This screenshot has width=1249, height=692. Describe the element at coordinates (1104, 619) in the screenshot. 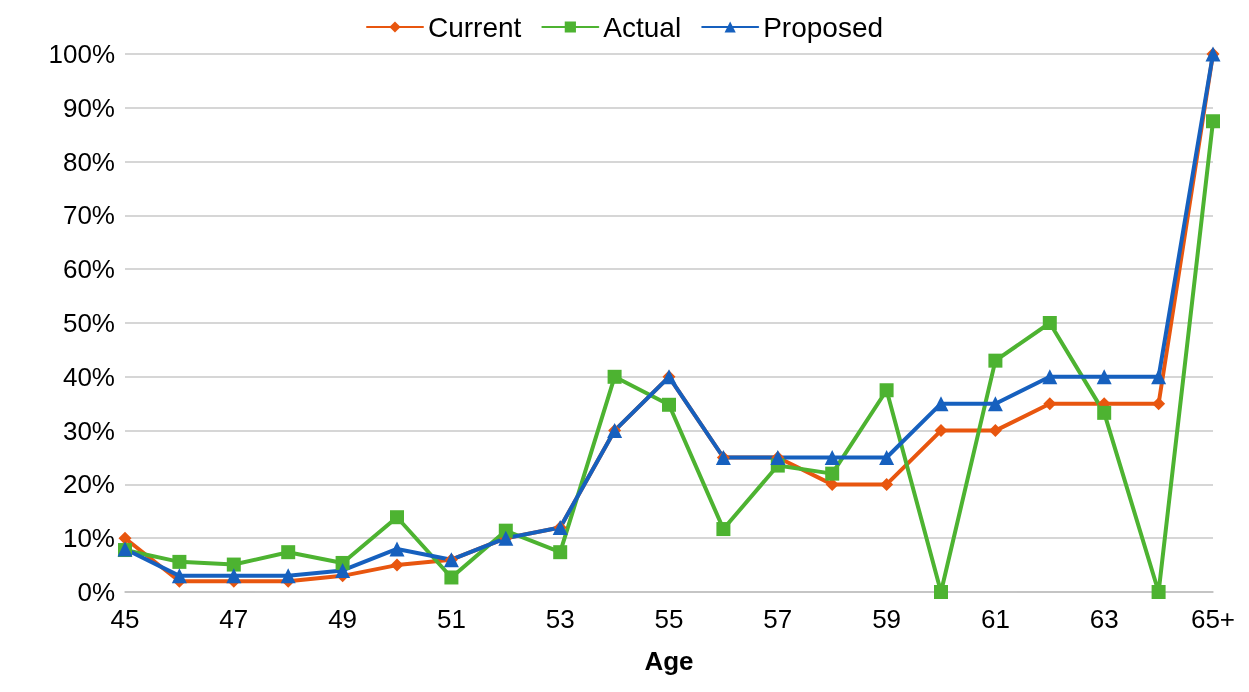

I see `x-tick-label: 63` at that location.